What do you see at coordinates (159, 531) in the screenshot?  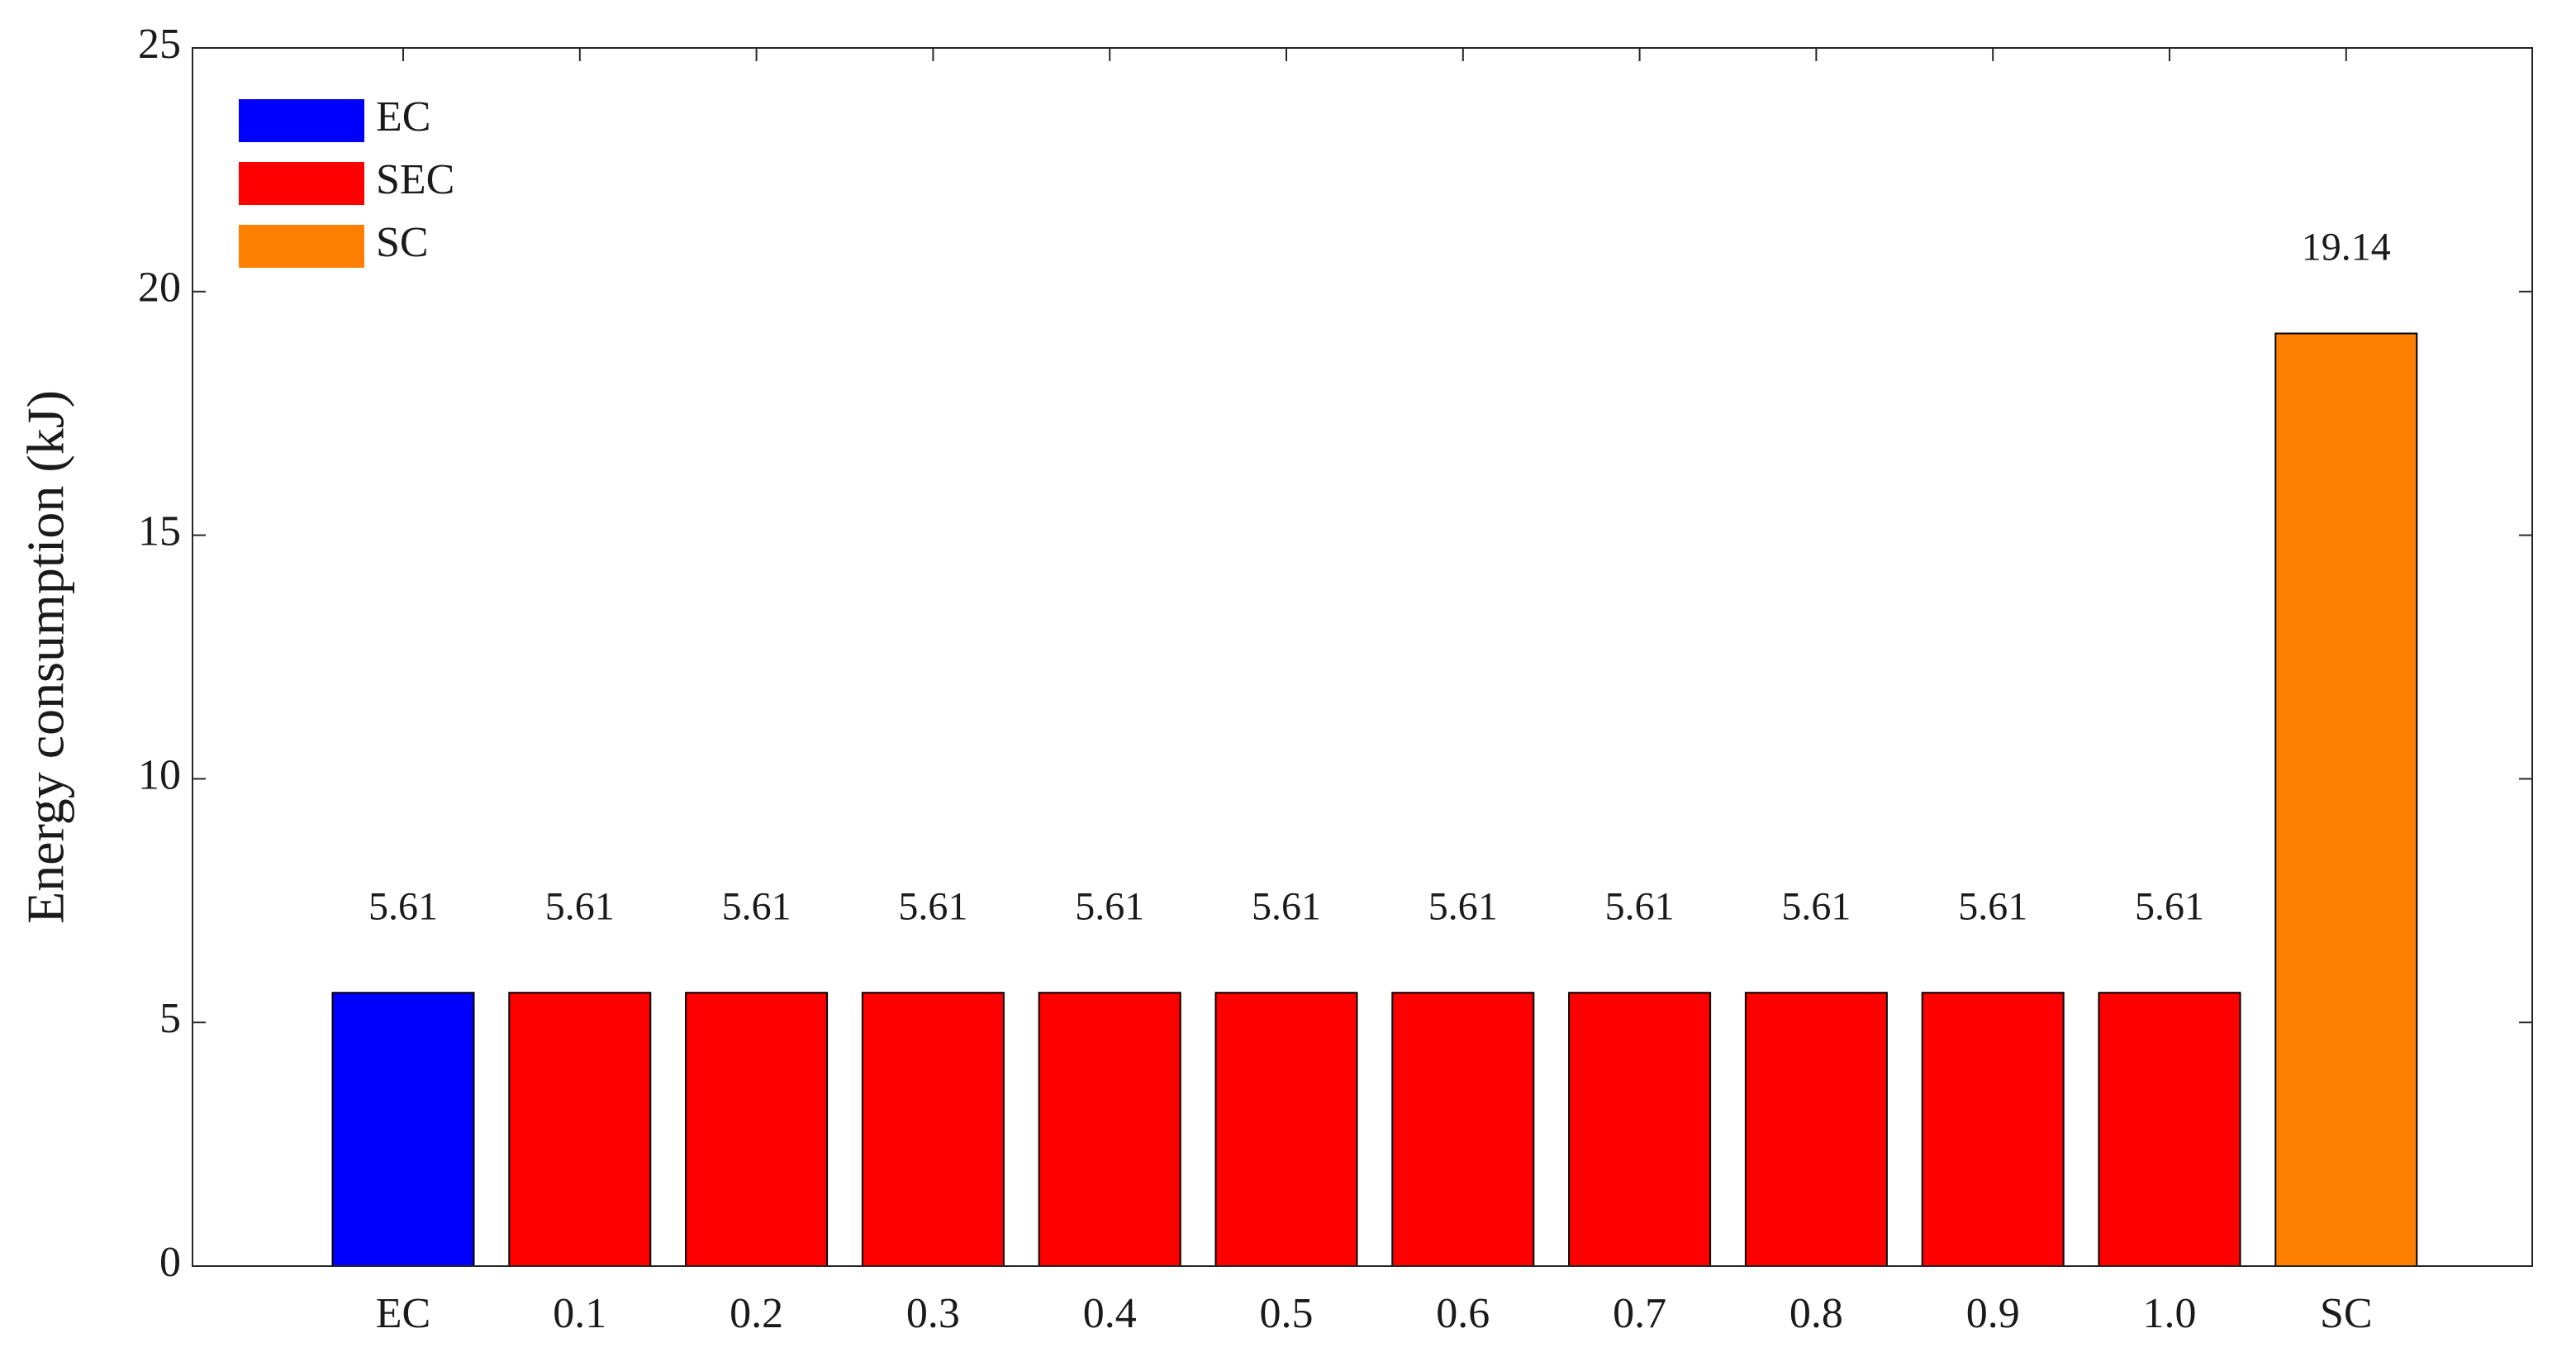 I see `y-tick-label: 15` at bounding box center [159, 531].